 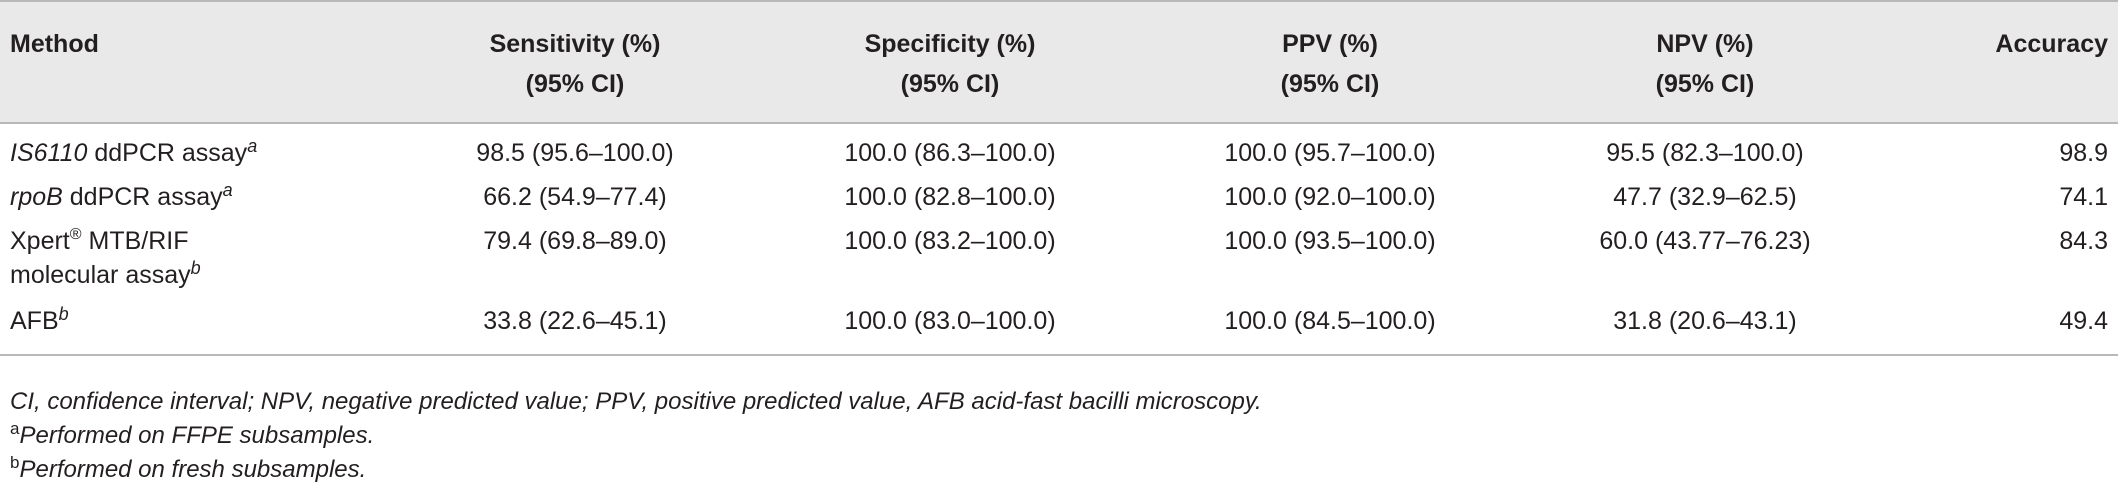 I want to click on registered-mark: ®, so click(x=75, y=234).